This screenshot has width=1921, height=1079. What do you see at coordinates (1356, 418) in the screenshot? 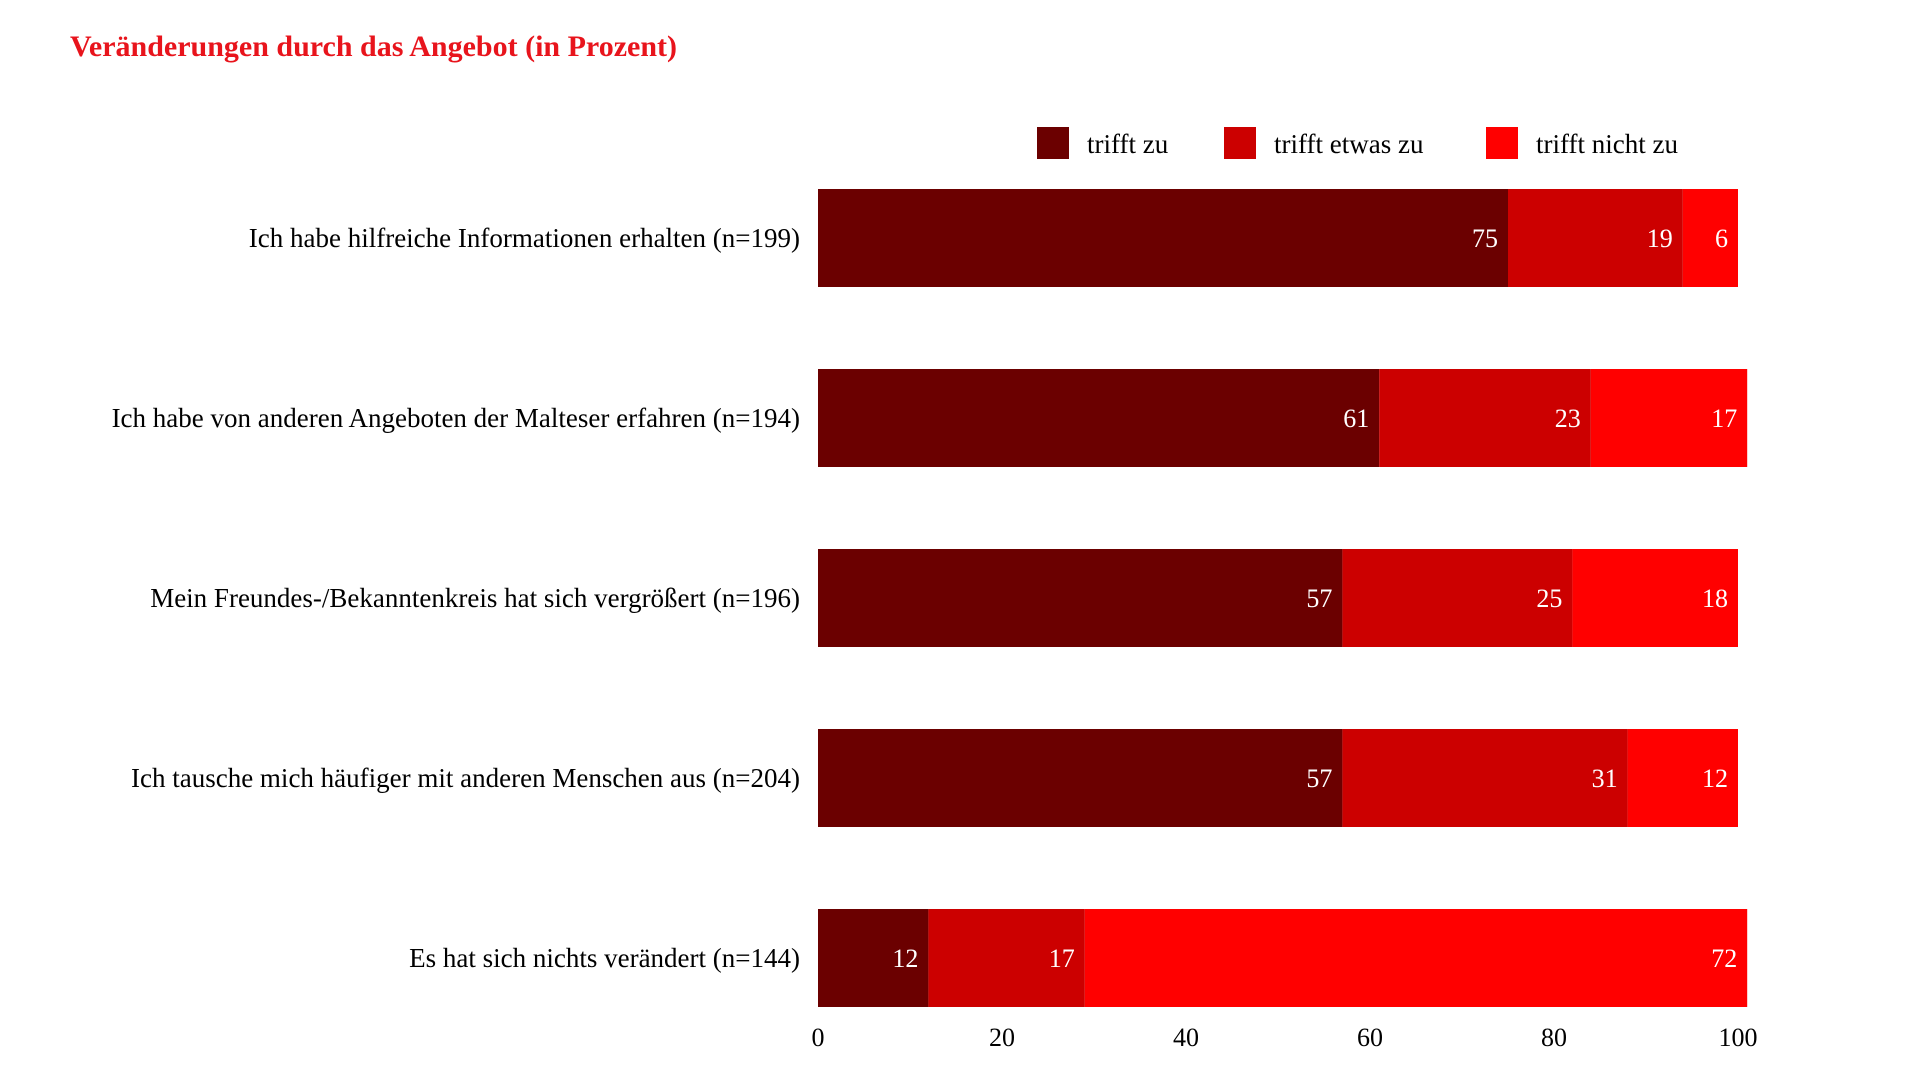
I see `data-label: 61` at bounding box center [1356, 418].